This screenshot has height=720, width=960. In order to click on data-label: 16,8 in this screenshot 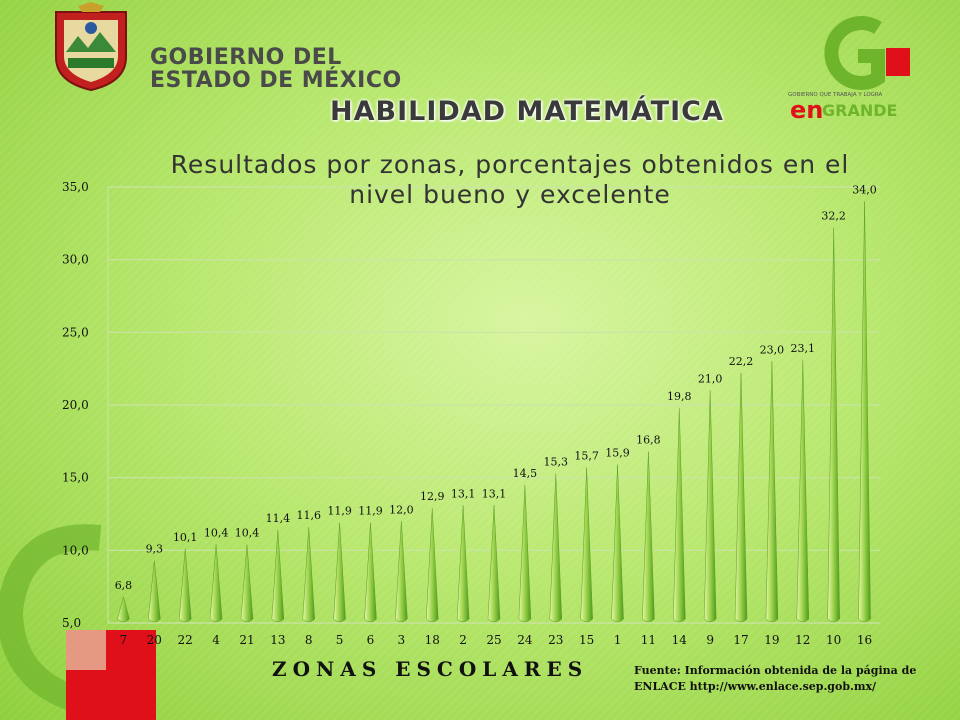, I will do `click(648, 440)`.